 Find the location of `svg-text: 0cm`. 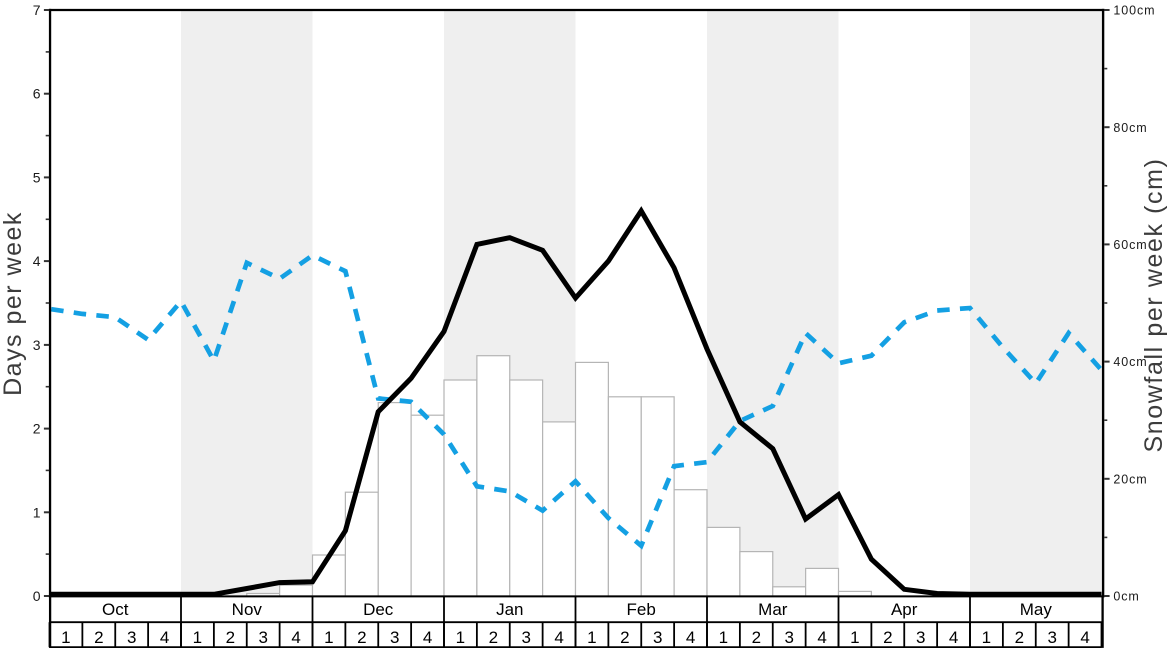

svg-text: 0cm is located at coordinates (1126, 597).